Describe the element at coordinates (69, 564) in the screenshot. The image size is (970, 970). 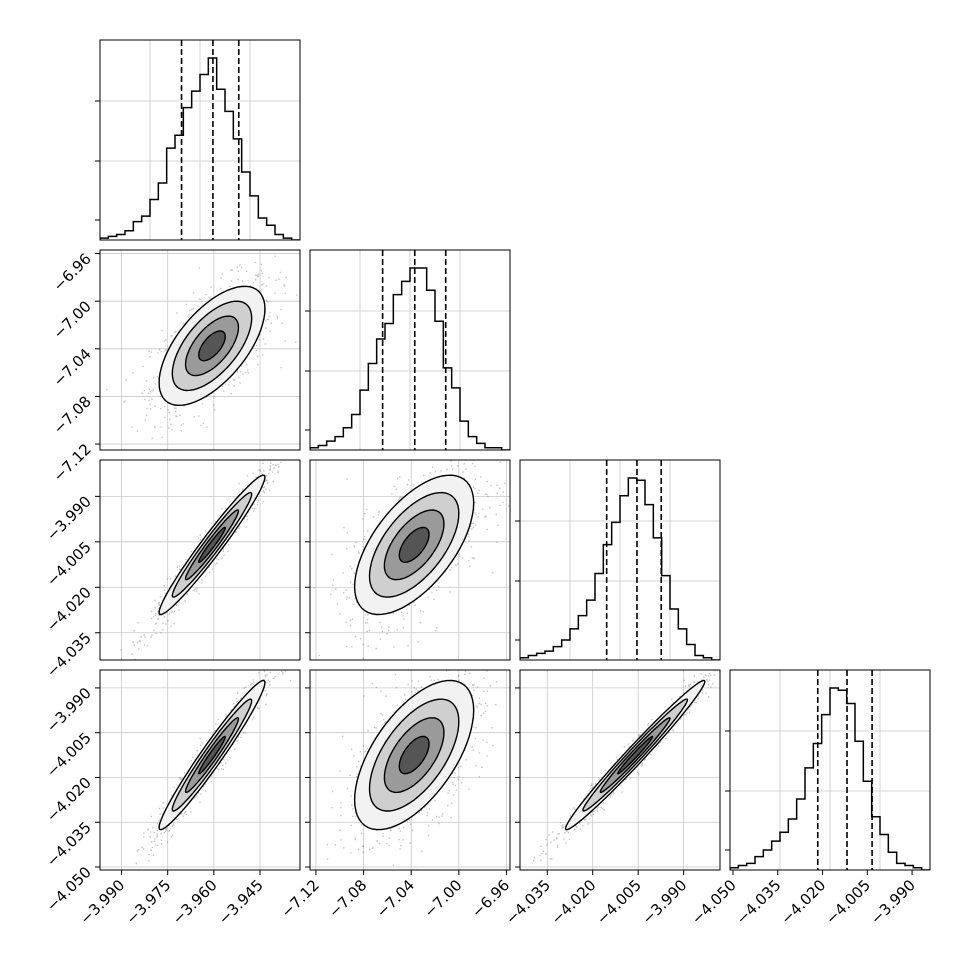
I see `y-tick-label-3-3: −4.005` at that location.